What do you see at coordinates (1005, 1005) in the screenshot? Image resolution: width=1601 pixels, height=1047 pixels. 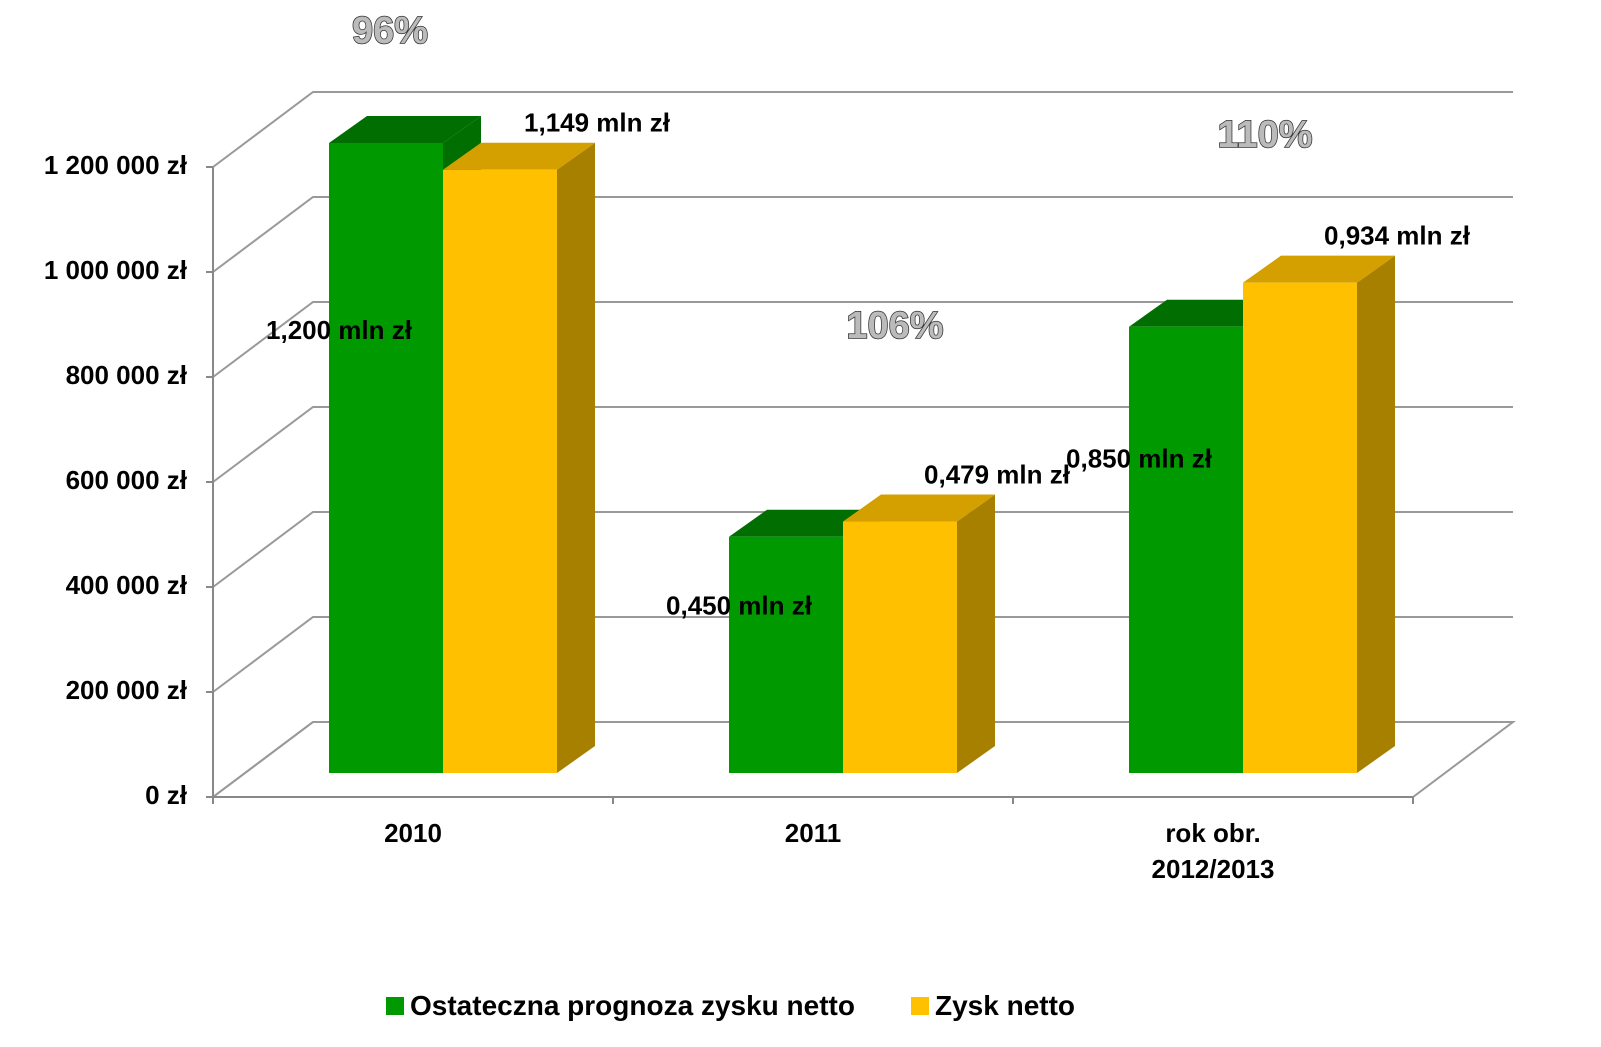 I see `legend-label: Zysk netto` at bounding box center [1005, 1005].